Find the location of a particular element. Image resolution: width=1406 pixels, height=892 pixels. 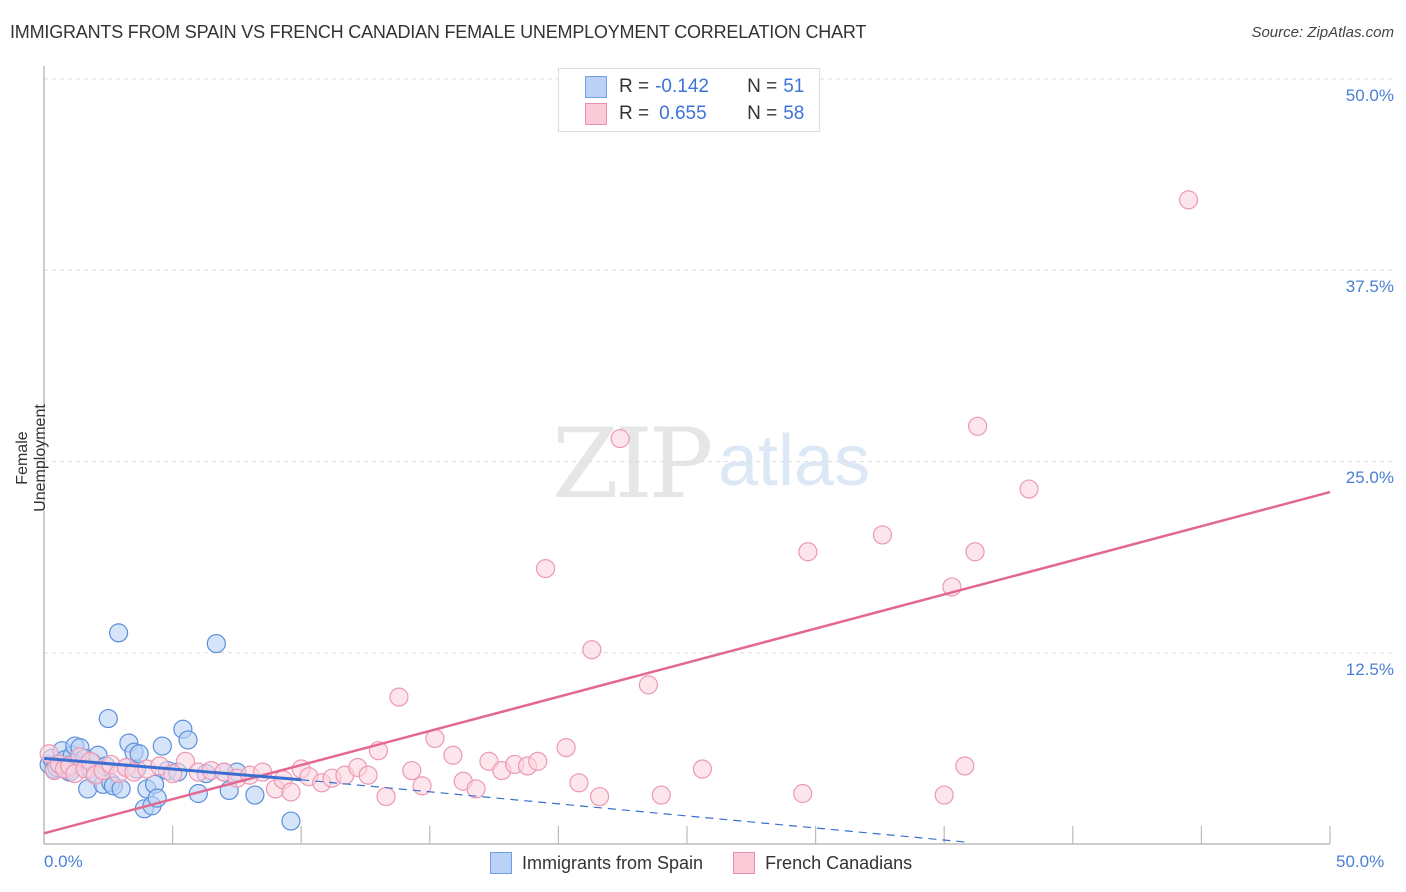

legend-r-value: -0.142 is located at coordinates (682, 86).